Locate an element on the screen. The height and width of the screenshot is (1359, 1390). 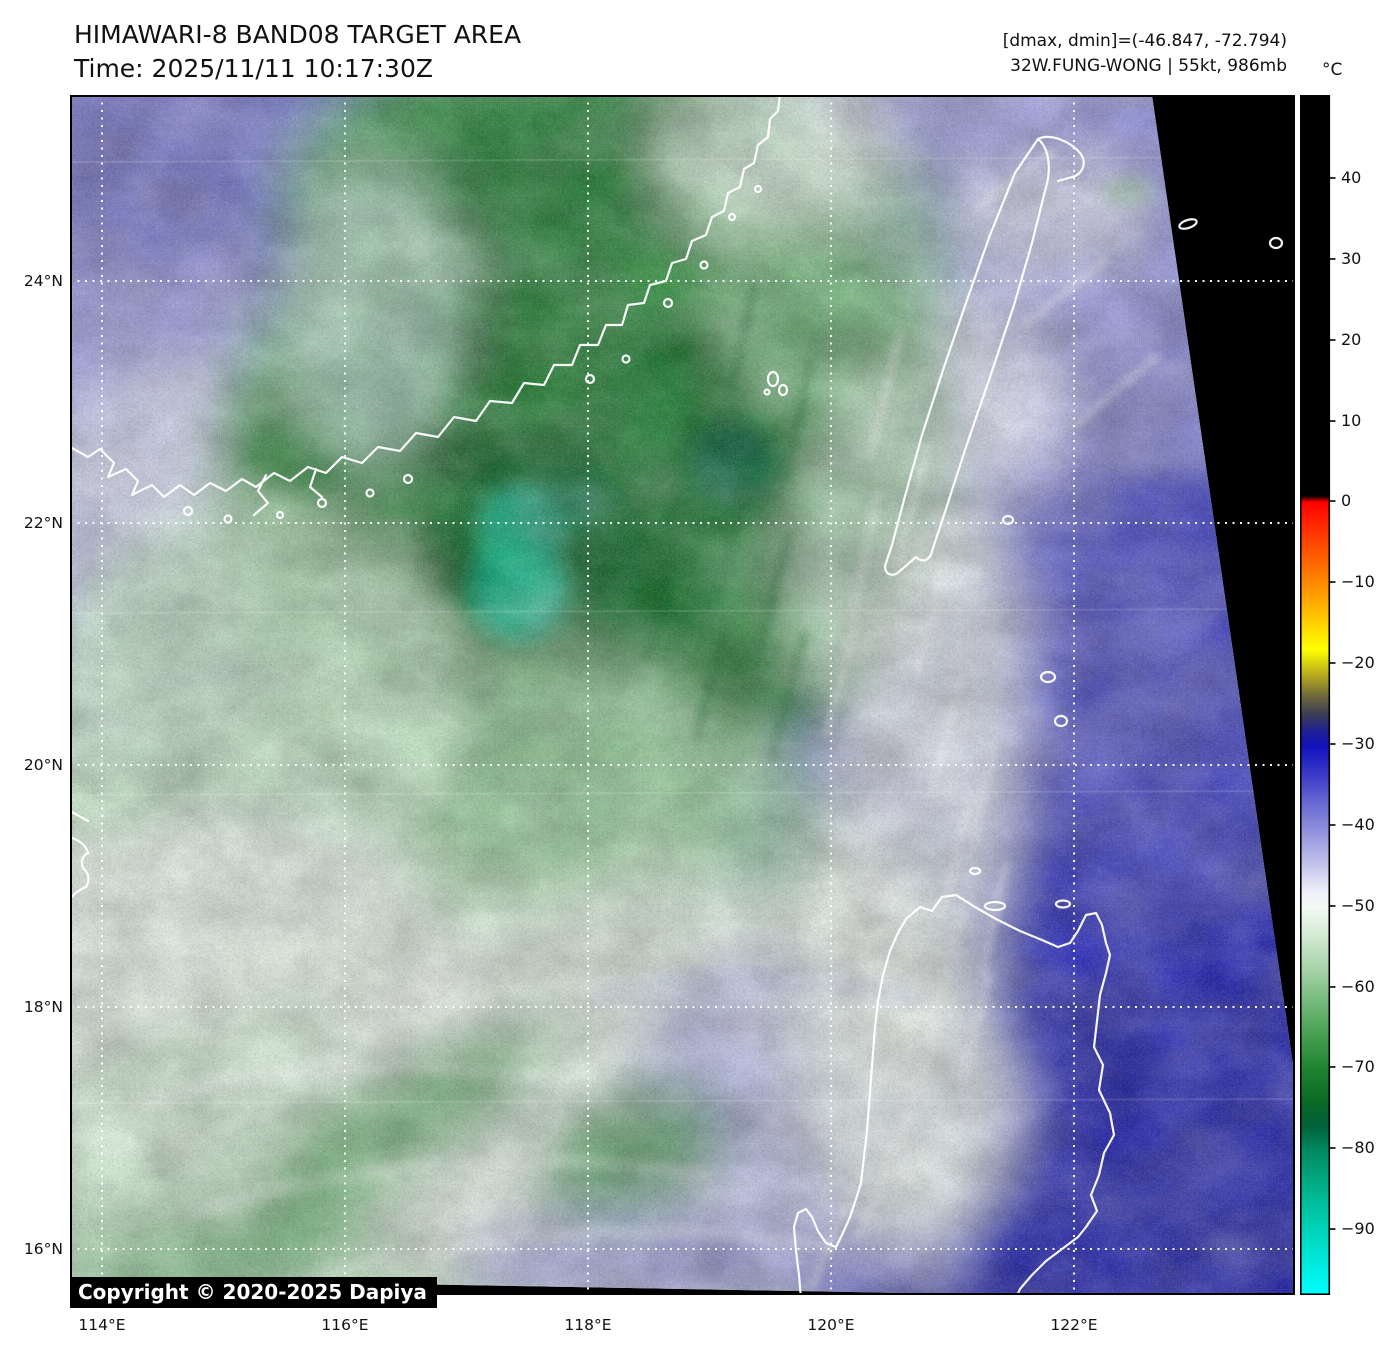
colorbar-tick-label: −80 is located at coordinates (1358, 1147).